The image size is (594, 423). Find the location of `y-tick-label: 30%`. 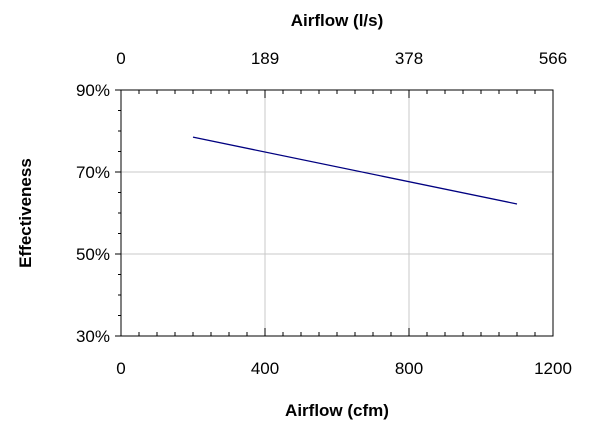

y-tick-label: 30% is located at coordinates (93, 336).